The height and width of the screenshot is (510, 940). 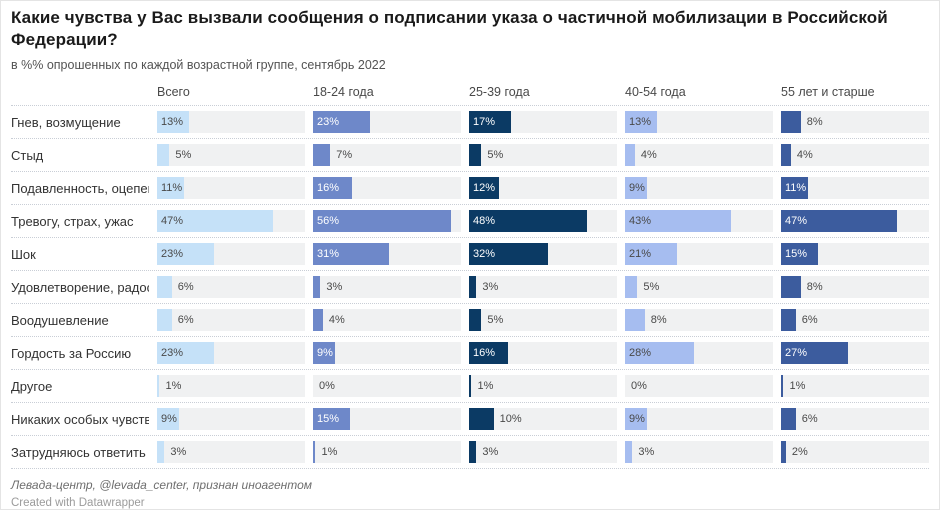 What do you see at coordinates (640, 254) in the screenshot?
I see `bar-value-label: 21%` at bounding box center [640, 254].